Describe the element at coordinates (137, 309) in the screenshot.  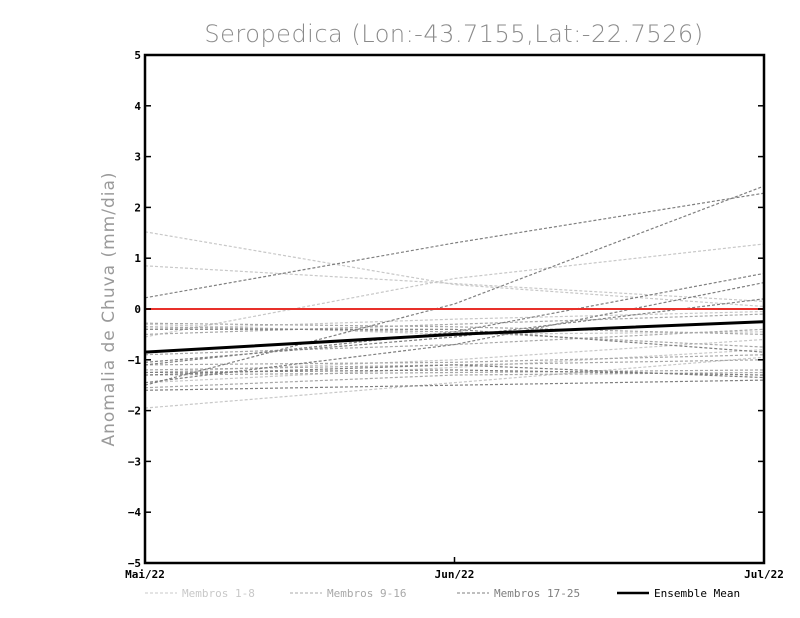
I see `y-tick-label: 0` at that location.